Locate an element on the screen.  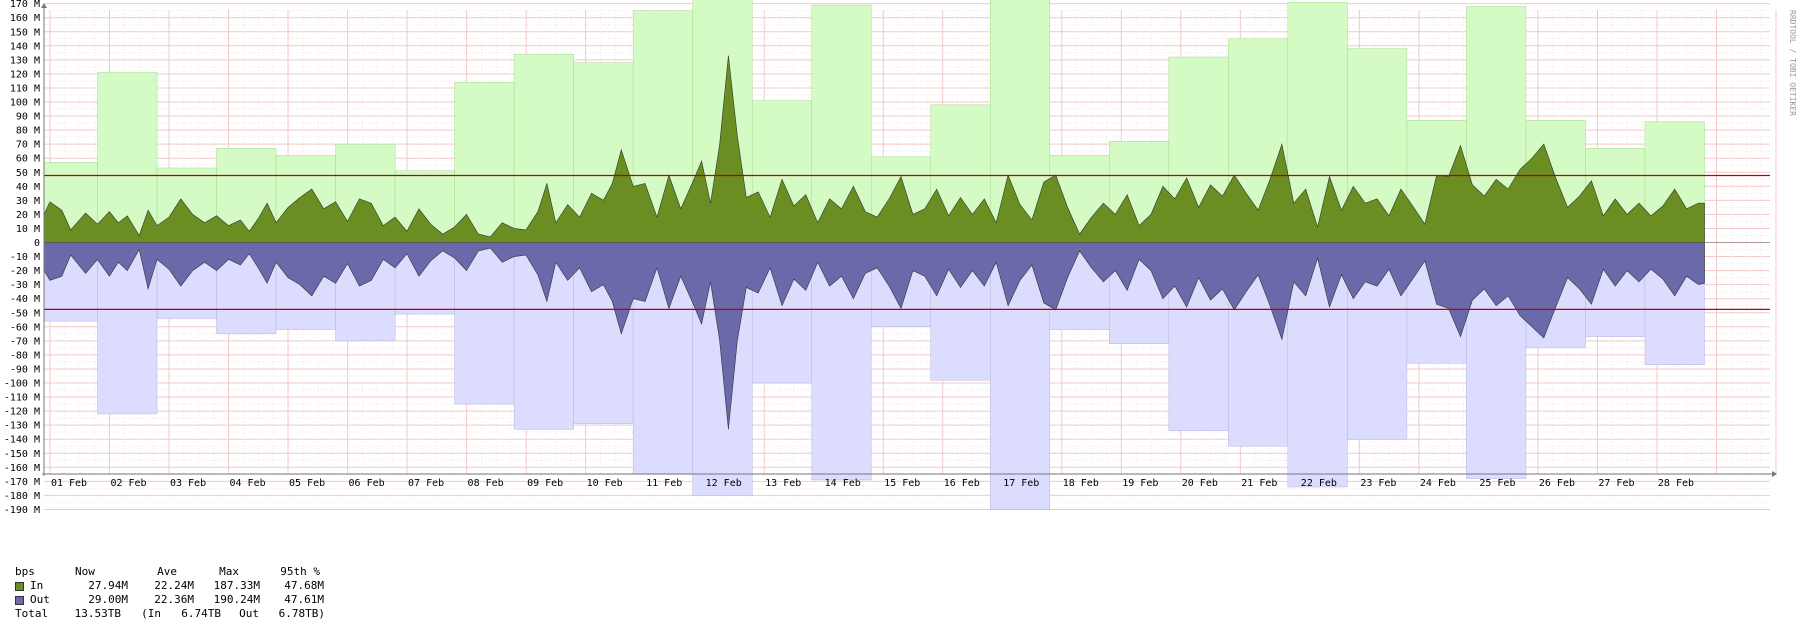
x-tick-label: 15 Feb is located at coordinates (902, 483).